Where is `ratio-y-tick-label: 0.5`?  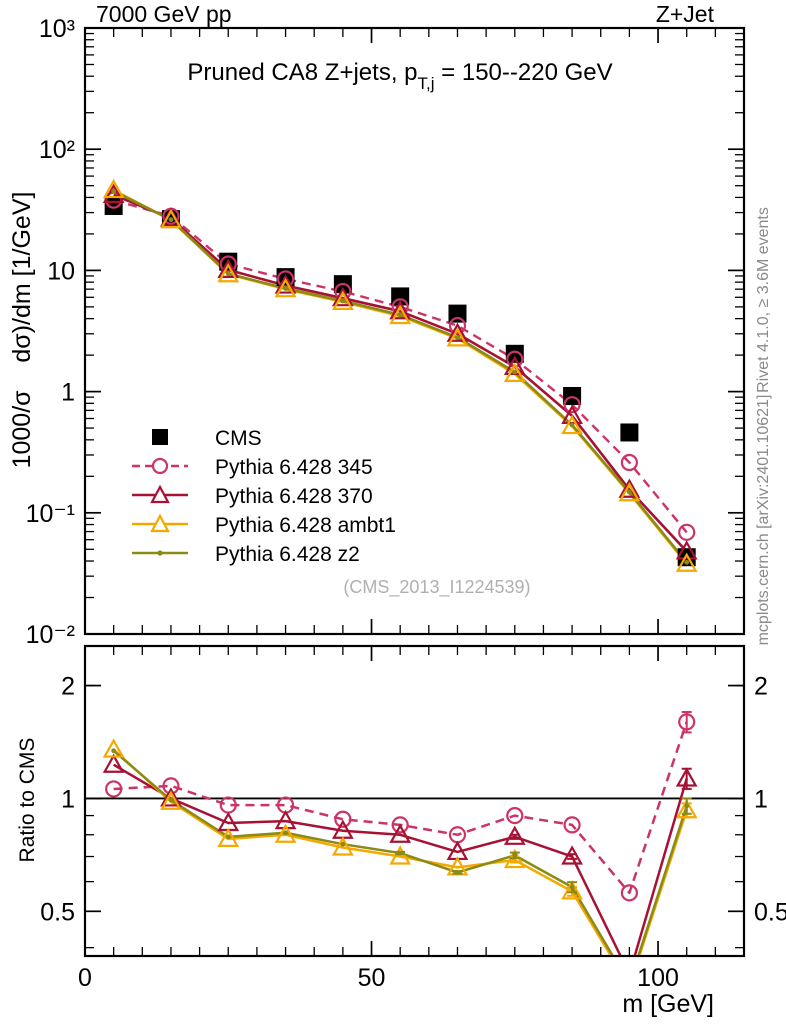
ratio-y-tick-label: 0.5 is located at coordinates (57, 912).